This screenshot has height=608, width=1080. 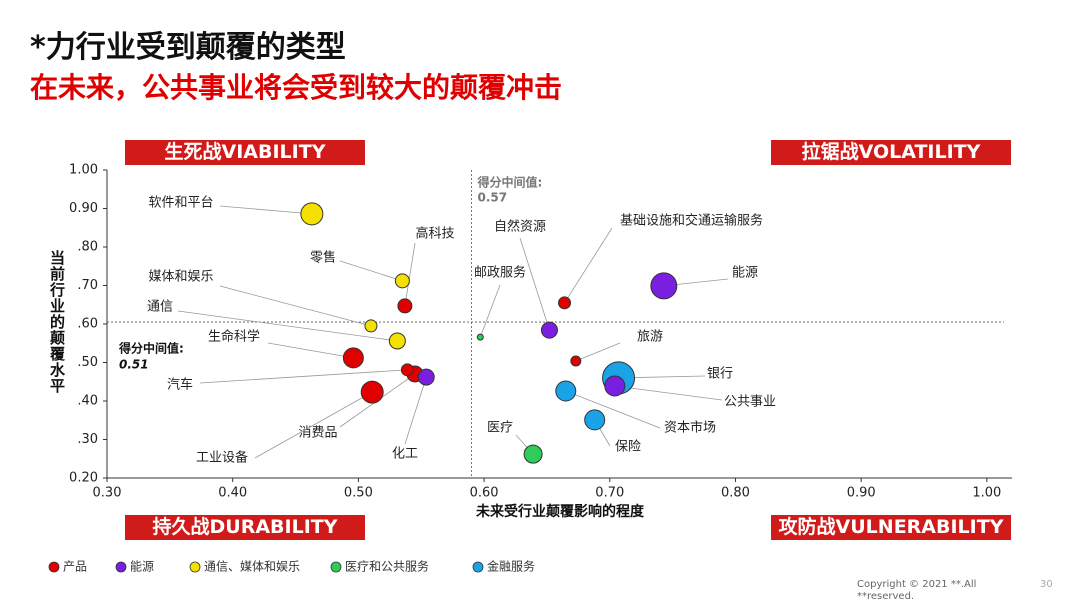 I want to click on y-axis-label: 当前行业的颠覆水平, so click(x=57, y=322).